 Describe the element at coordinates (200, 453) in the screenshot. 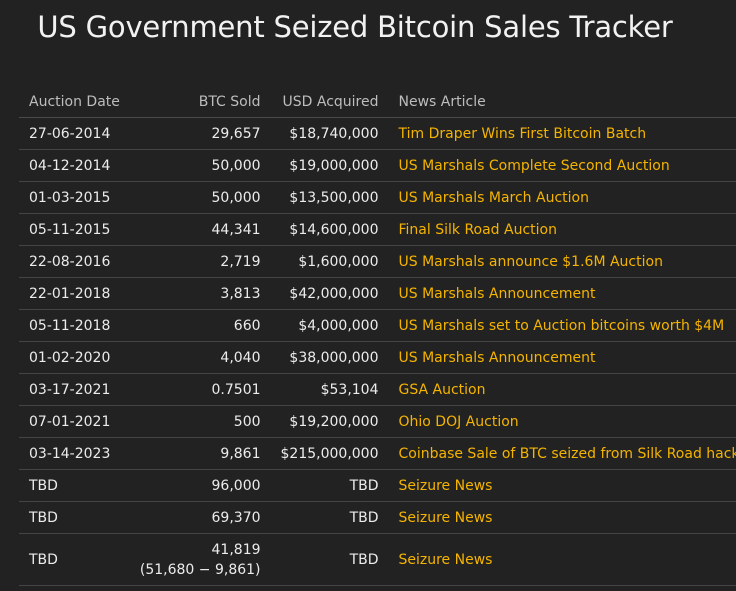

I see `cell-btc-sold: 9,861` at that location.